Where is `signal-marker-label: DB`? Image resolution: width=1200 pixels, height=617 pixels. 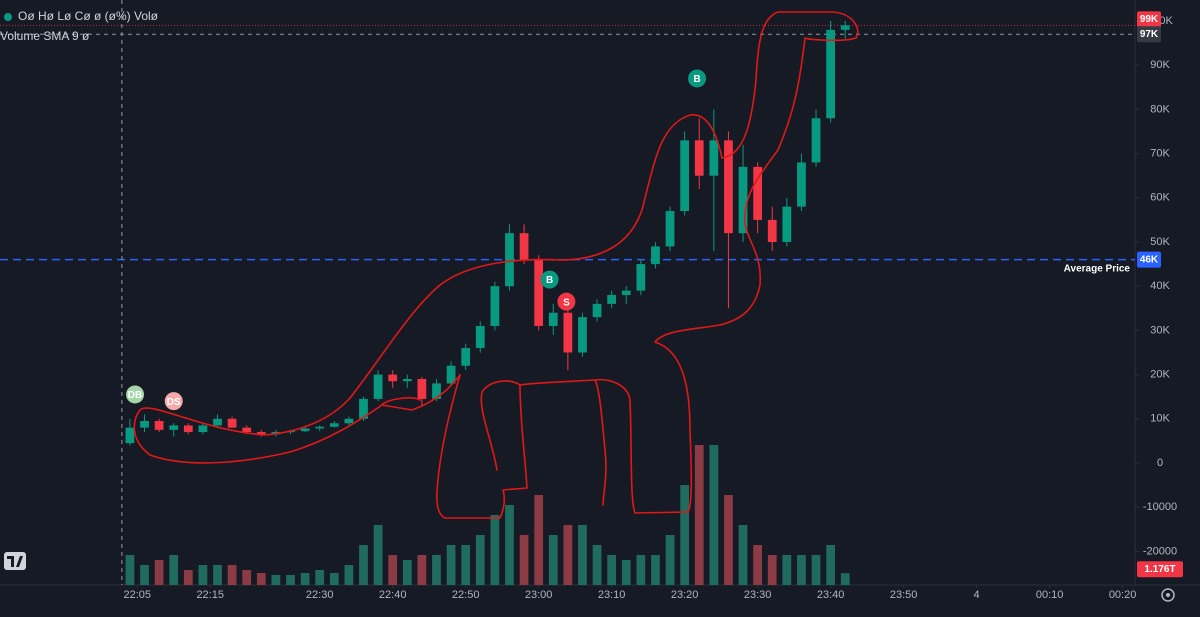 signal-marker-label: DB is located at coordinates (135, 395).